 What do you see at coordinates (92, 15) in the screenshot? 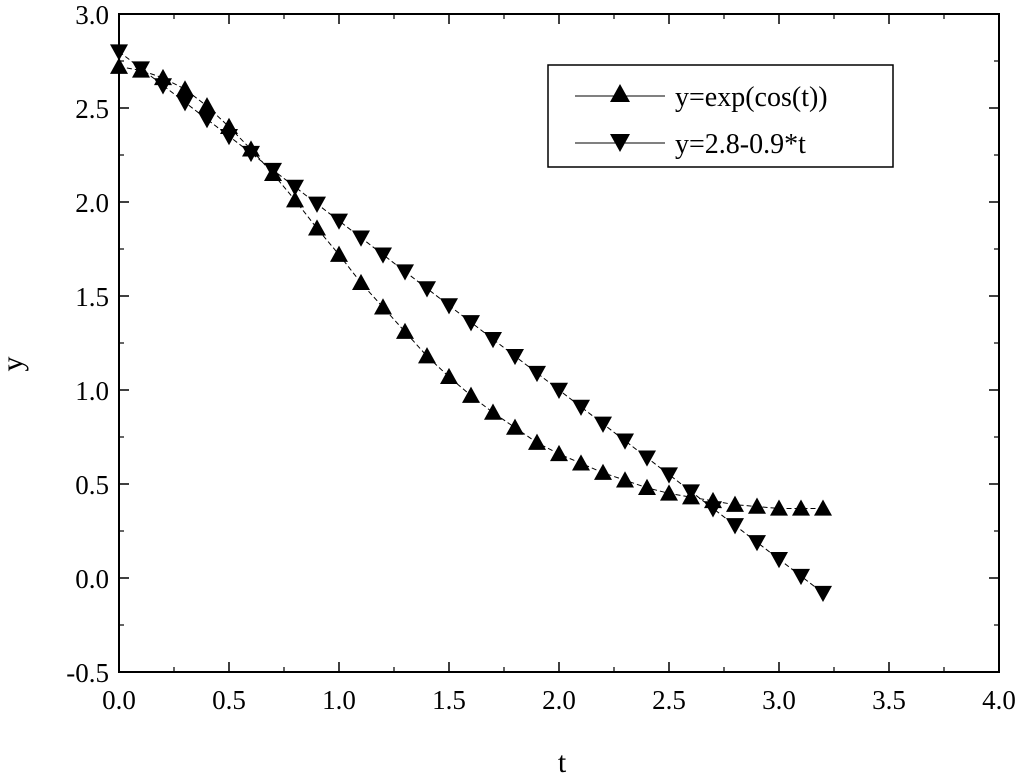
I see `y-tick-label: 3.0` at bounding box center [92, 15].